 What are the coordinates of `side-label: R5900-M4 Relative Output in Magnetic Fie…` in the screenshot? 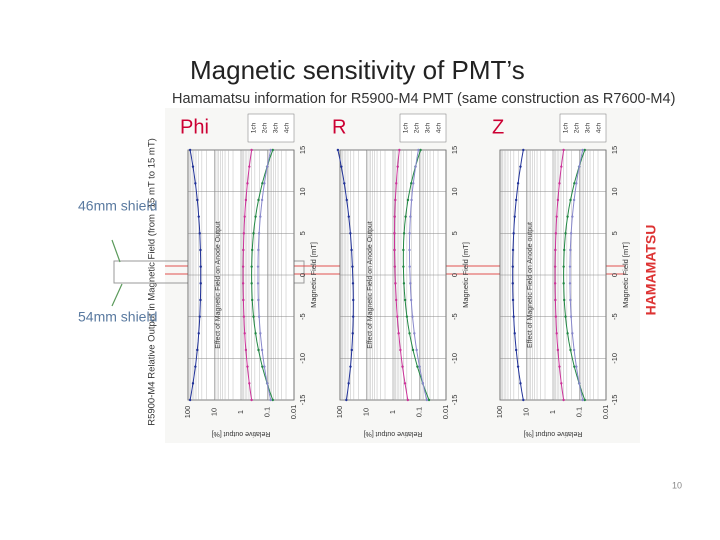 It's located at (152, 282).